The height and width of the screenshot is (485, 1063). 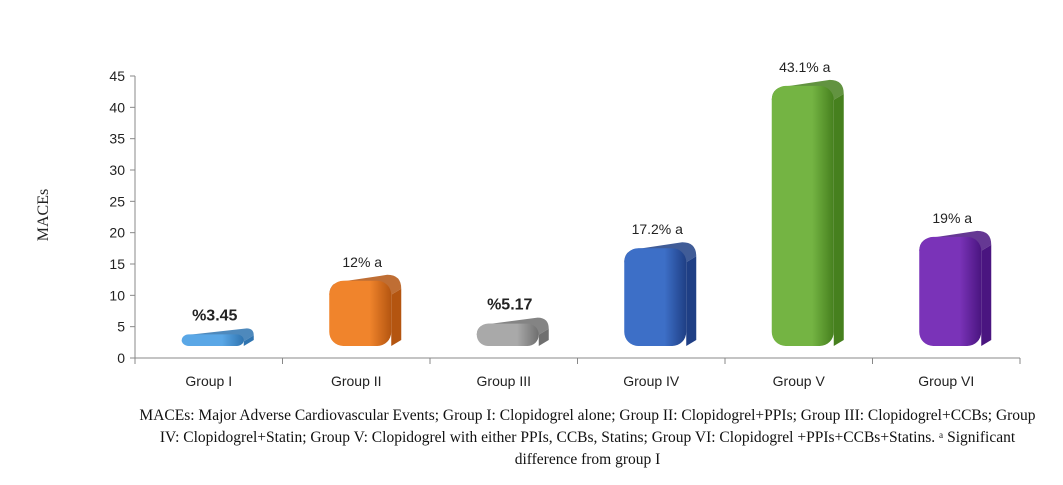 What do you see at coordinates (117, 201) in the screenshot?
I see `y-tick-label: 25` at bounding box center [117, 201].